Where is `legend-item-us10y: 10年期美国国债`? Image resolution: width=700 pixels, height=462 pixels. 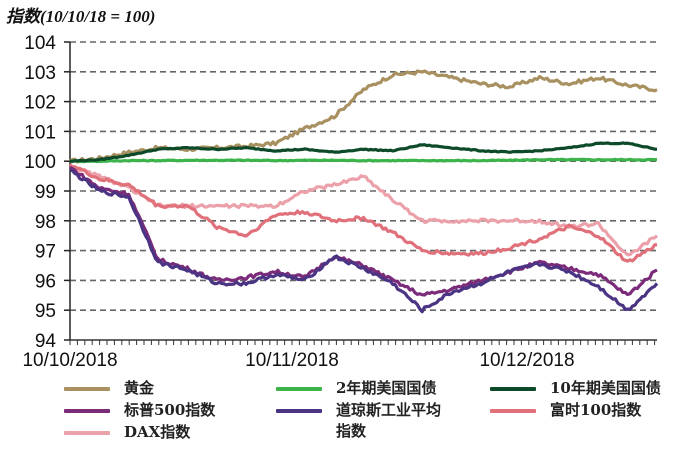
legend-item-us10y: 10年期美国国债 is located at coordinates (575, 388).